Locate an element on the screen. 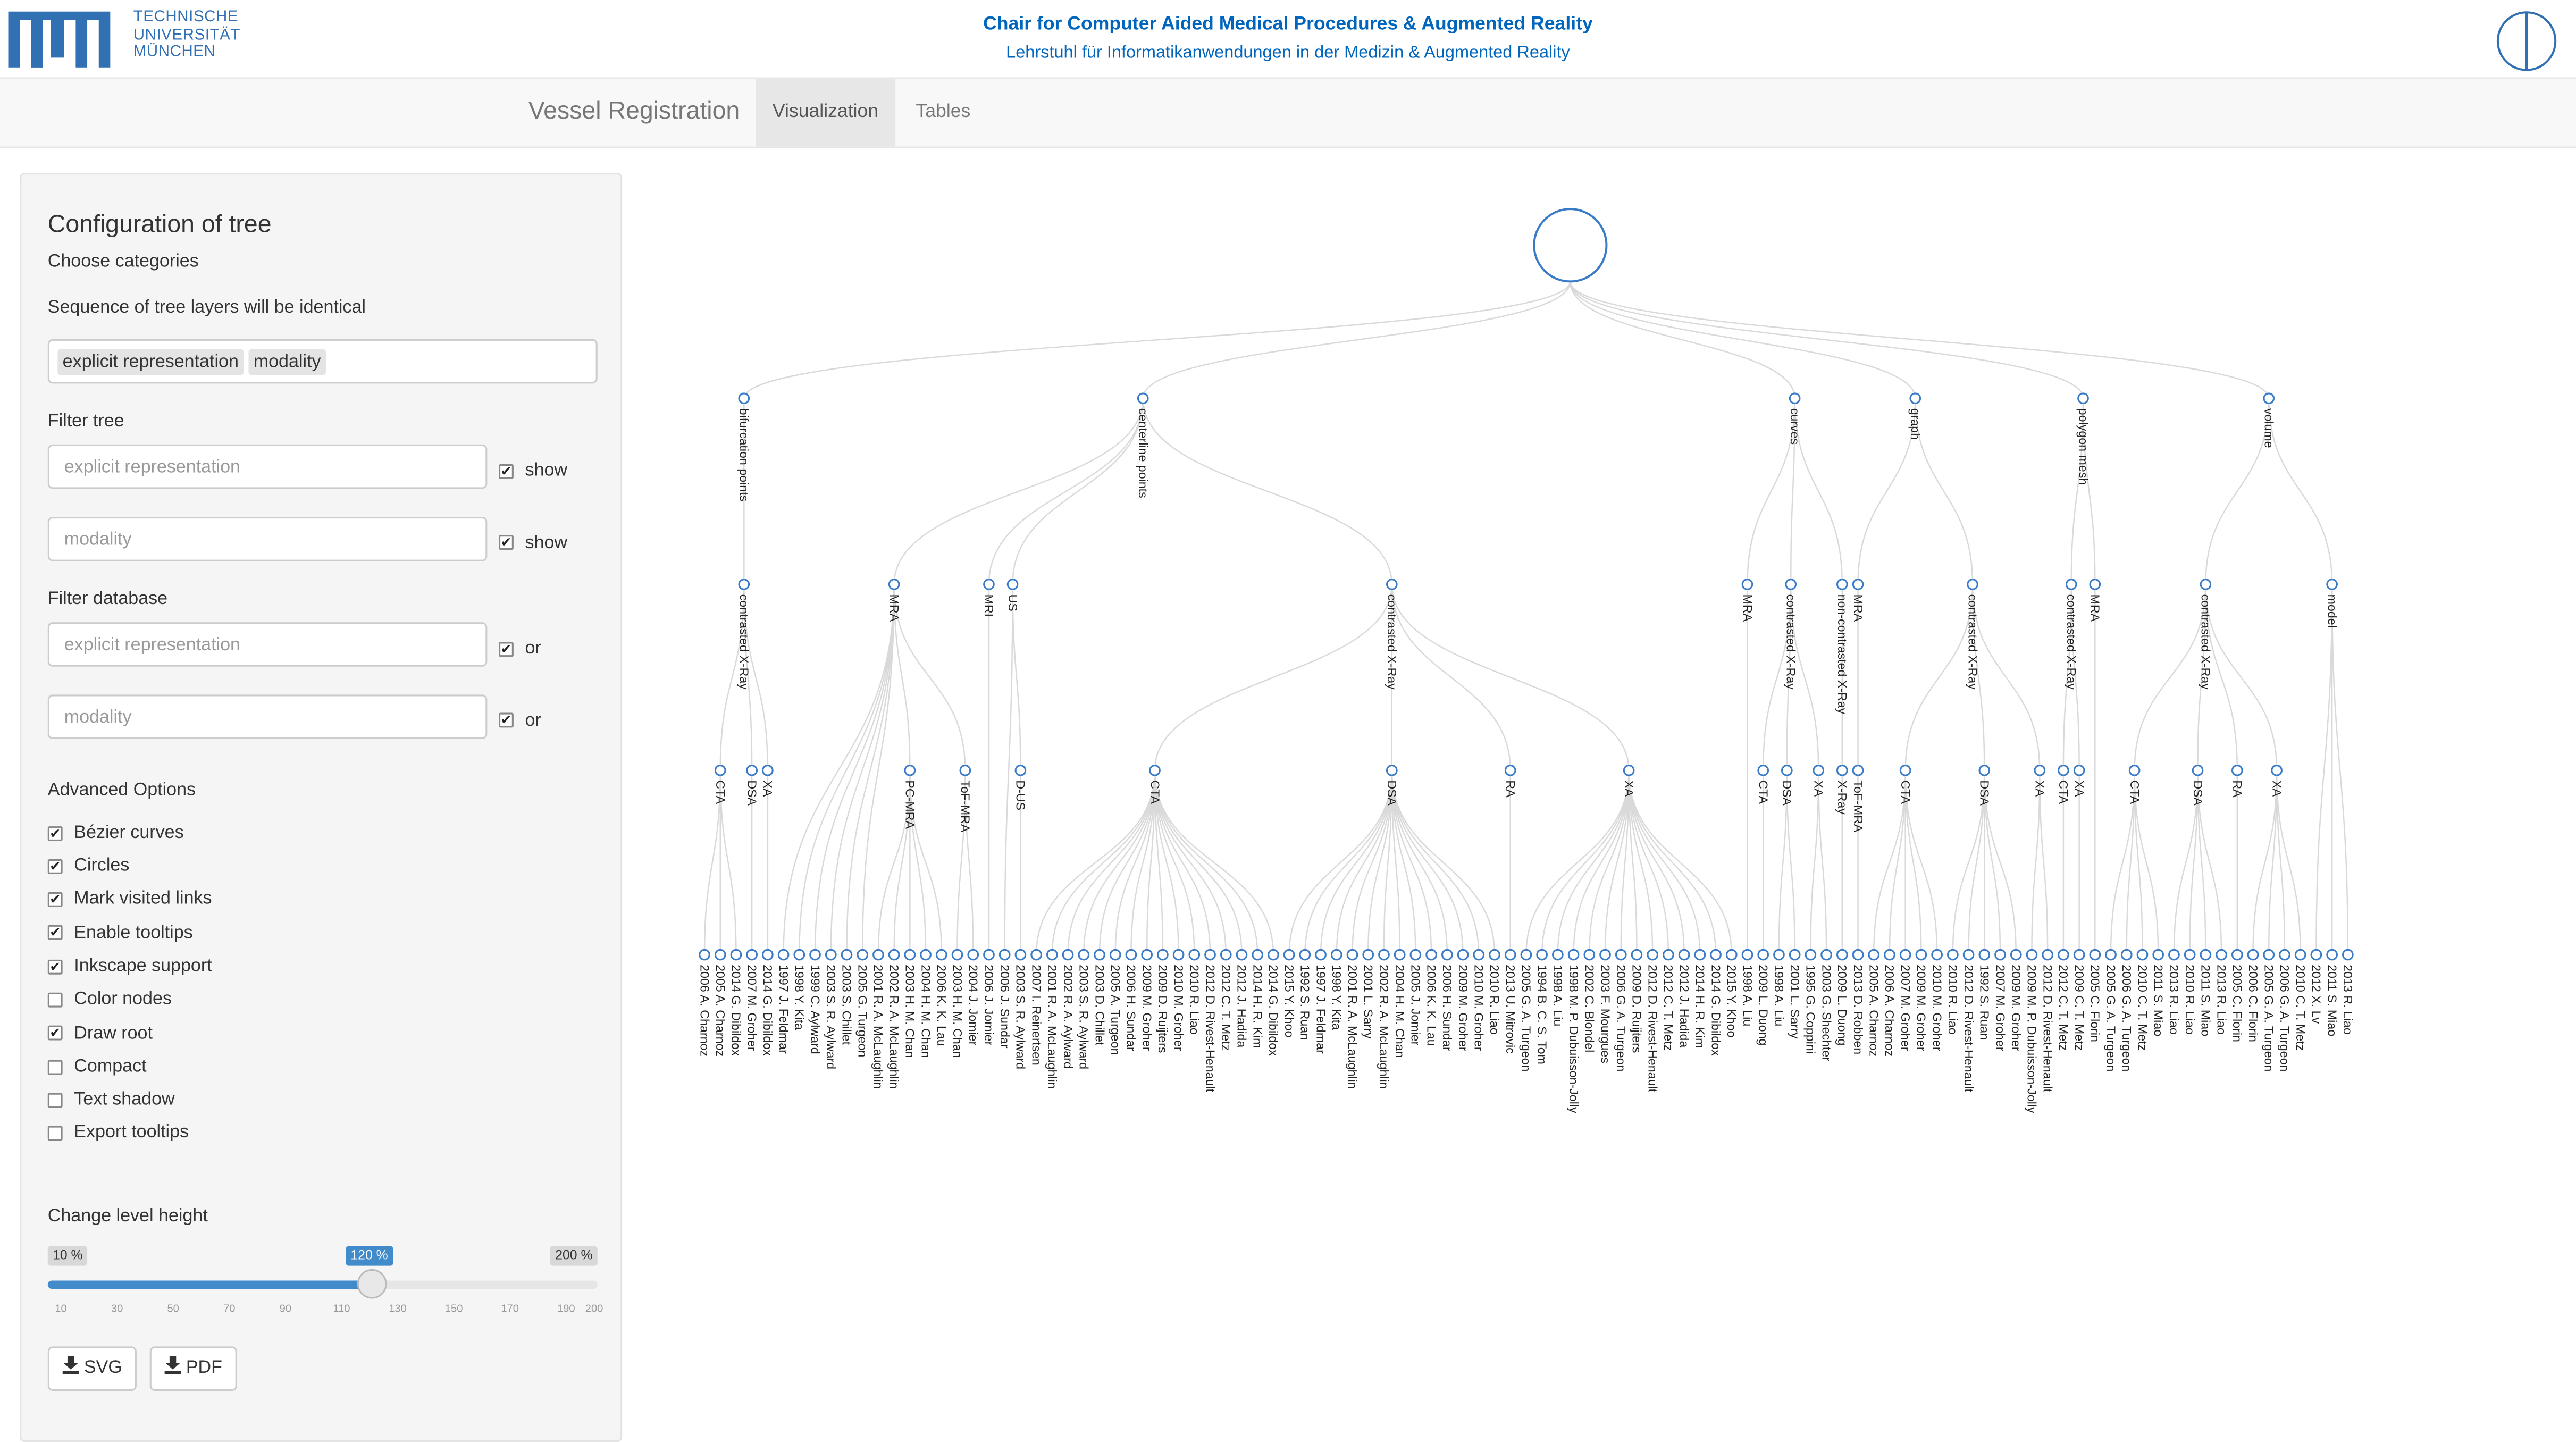  option-bezier-curves-checkbox is located at coordinates (55, 834).